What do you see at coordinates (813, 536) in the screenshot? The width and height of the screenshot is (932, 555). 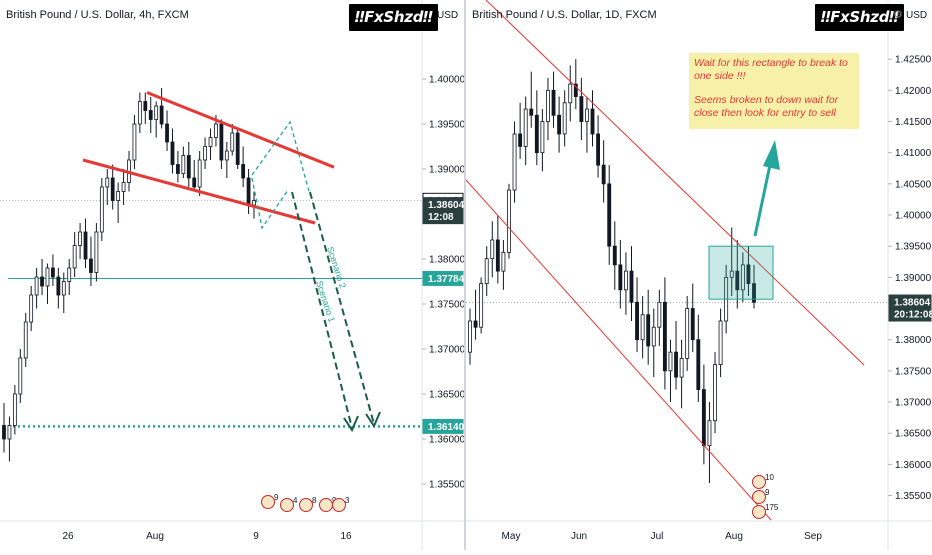 I see `x-tick-label: Sep` at bounding box center [813, 536].